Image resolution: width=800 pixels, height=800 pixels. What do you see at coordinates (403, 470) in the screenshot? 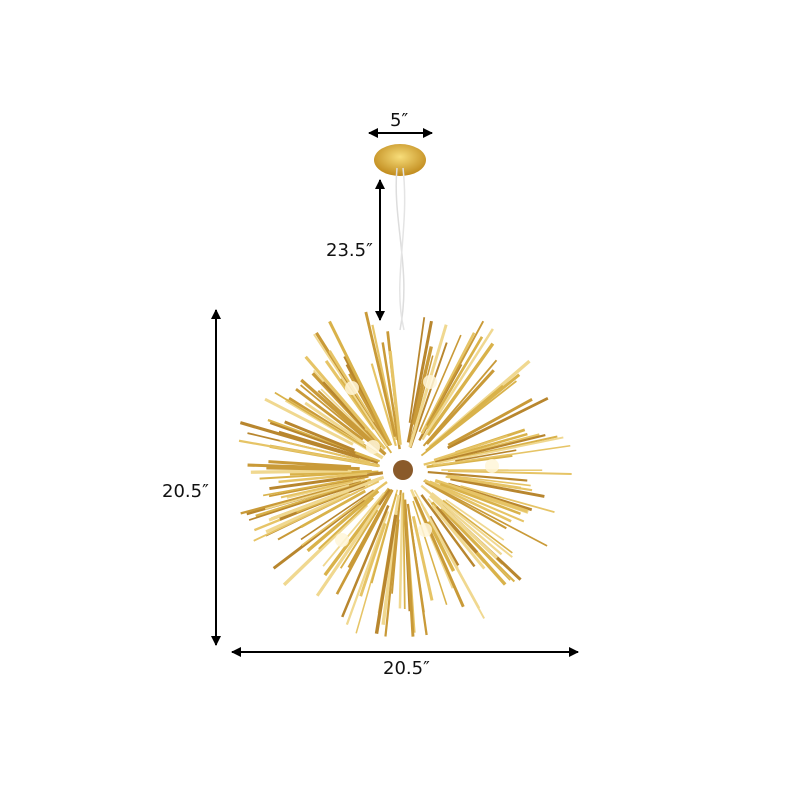
I see `center-hub` at bounding box center [403, 470].